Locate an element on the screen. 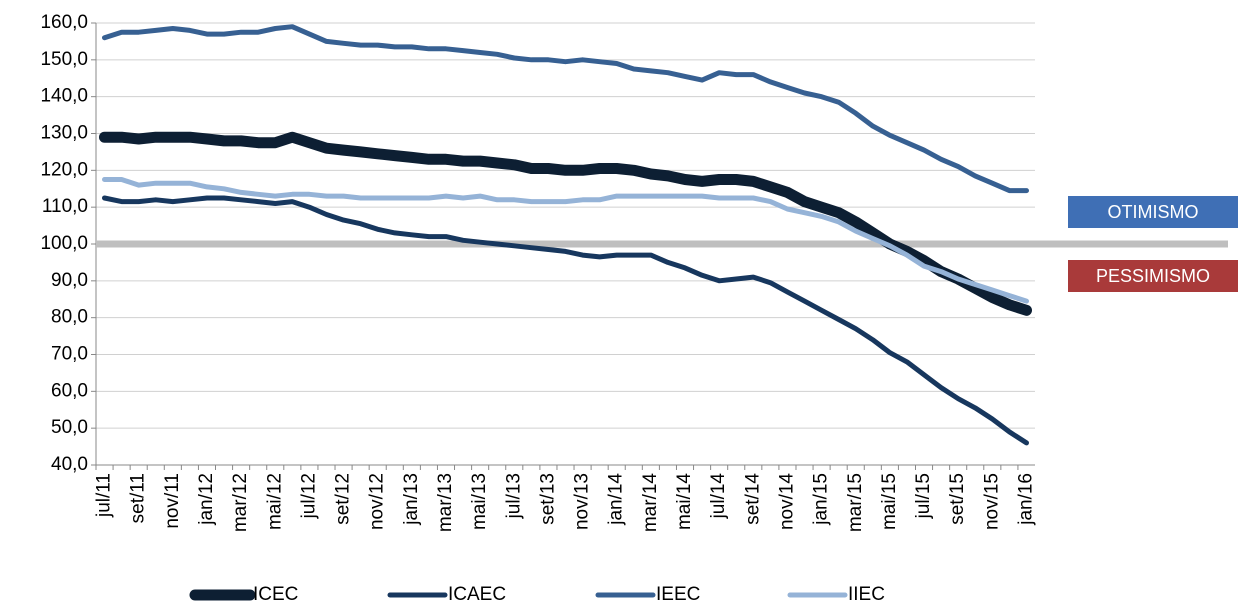  x-tick-label: jan/16 is located at coordinates (1025, 499).